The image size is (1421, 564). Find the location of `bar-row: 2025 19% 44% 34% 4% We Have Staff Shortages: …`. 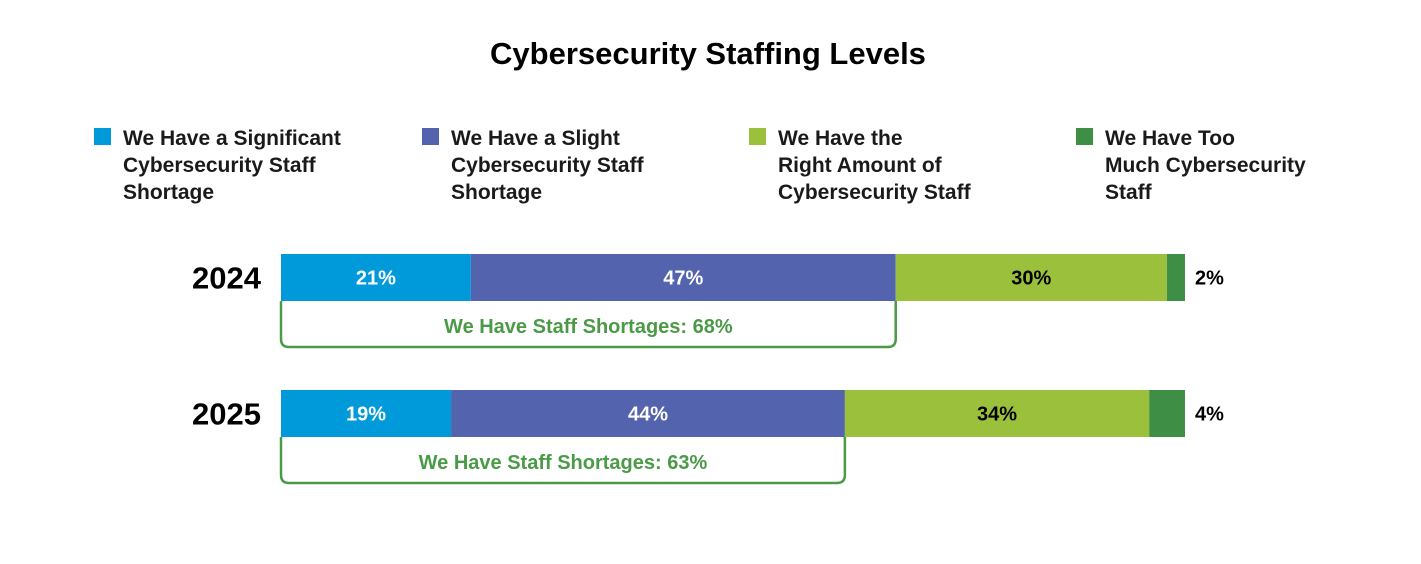

bar-row: 2025 19% 44% 34% 4% We Have Staff Shortages: … is located at coordinates (708, 437).